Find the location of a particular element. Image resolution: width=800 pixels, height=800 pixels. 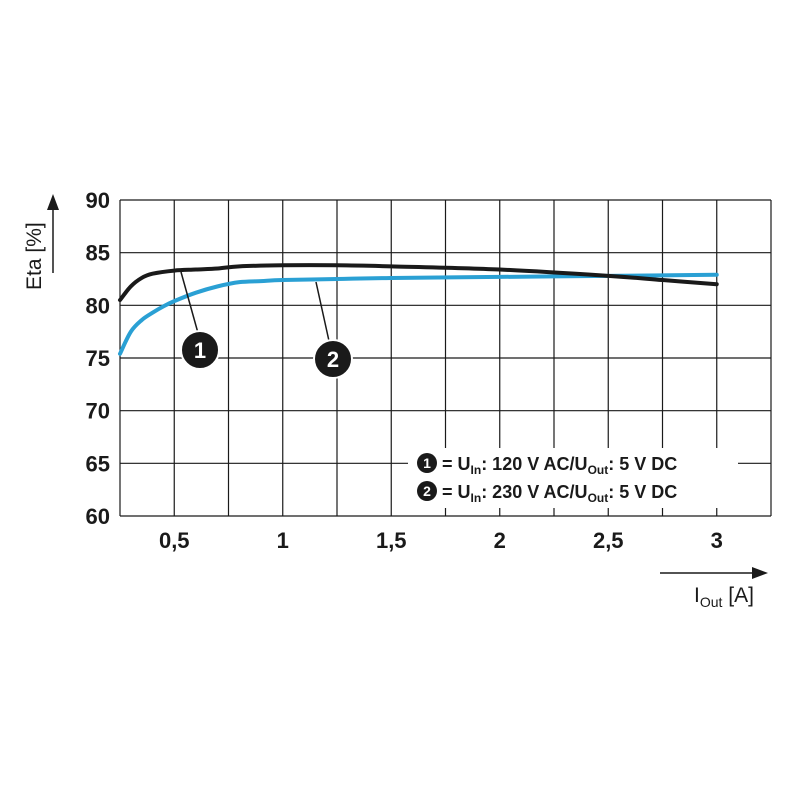

callout-1-badge is located at coordinates (200, 350).